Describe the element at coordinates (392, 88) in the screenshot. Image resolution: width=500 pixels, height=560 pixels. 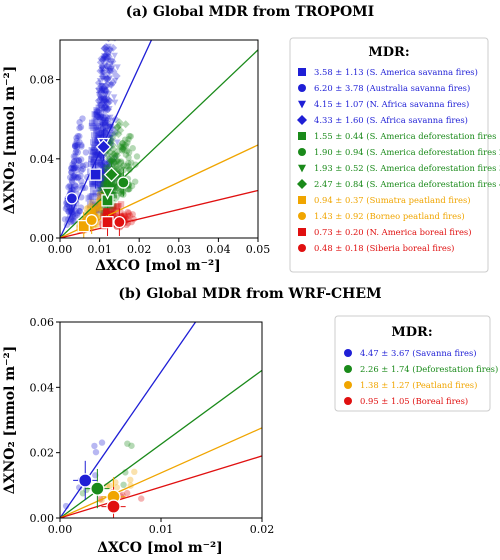
I see `legend-entry: 6.20 ± 3.78 (Australia savanna fires)` at that location.